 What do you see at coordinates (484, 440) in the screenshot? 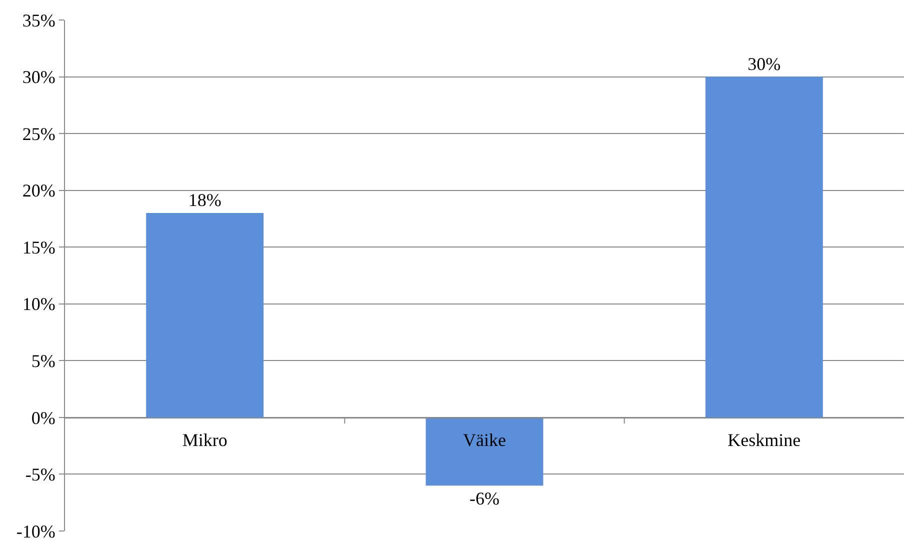
I see `x-tick-label: Väike` at bounding box center [484, 440].